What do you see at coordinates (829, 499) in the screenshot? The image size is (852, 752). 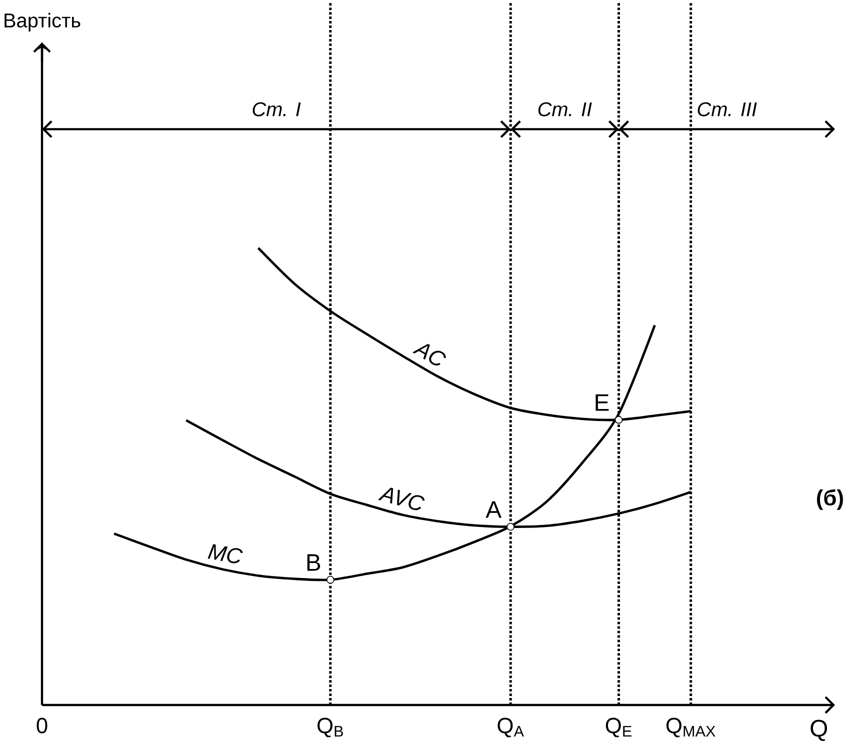 I see `annotation: (б)` at bounding box center [829, 499].